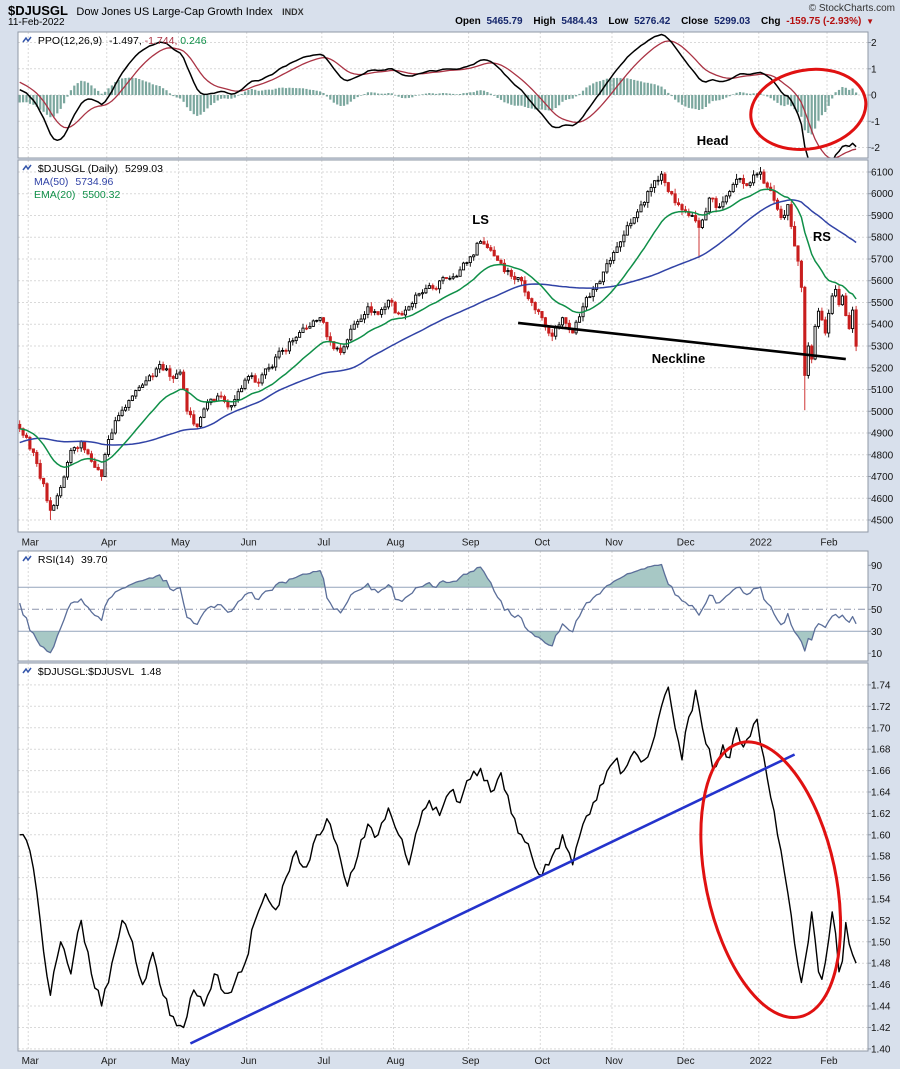 This screenshot has height=1069, width=900. What do you see at coordinates (882, 281) in the screenshot?
I see `y-axis-label: 5600` at bounding box center [882, 281].